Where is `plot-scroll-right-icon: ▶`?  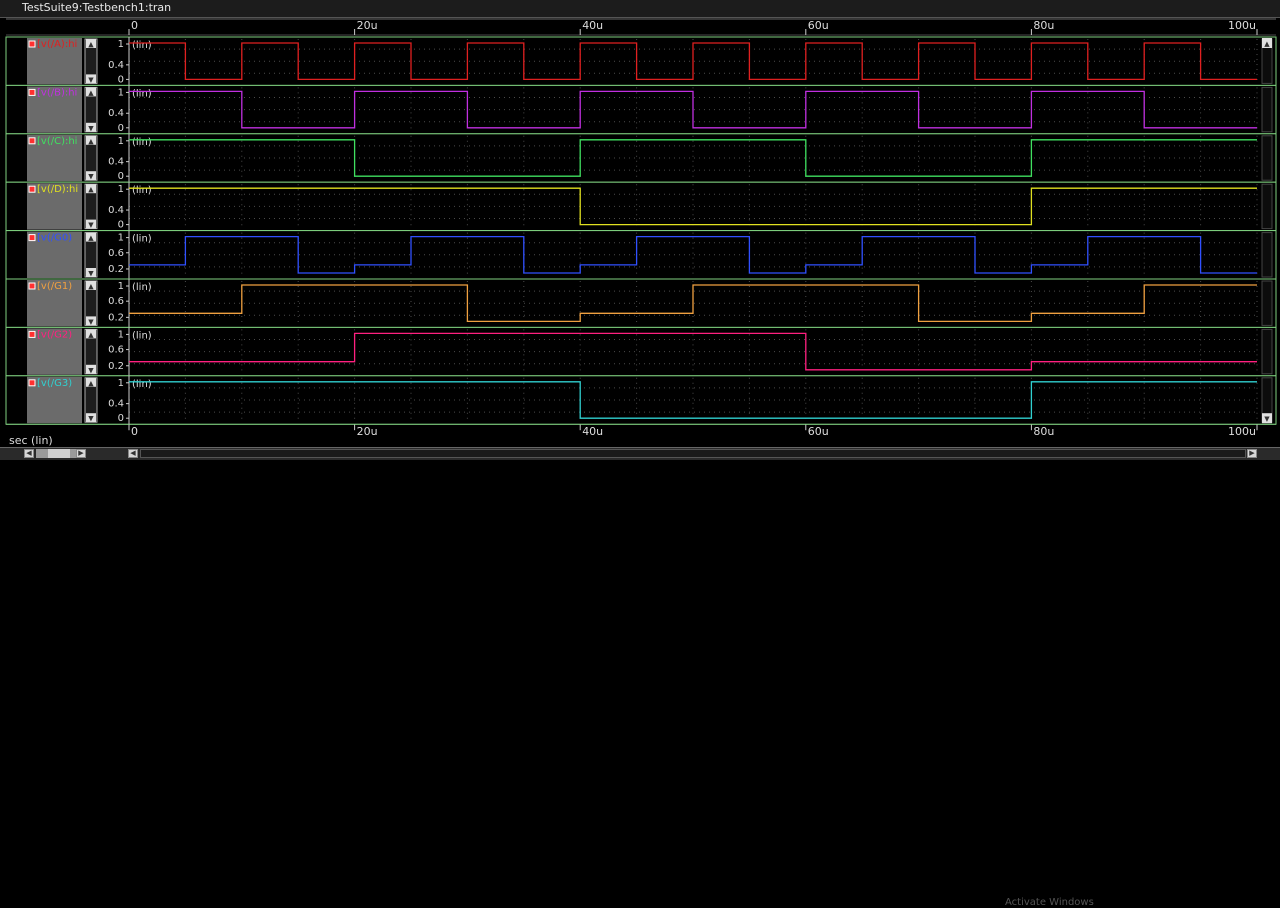 plot-scroll-right-icon: ▶ is located at coordinates (1252, 453).